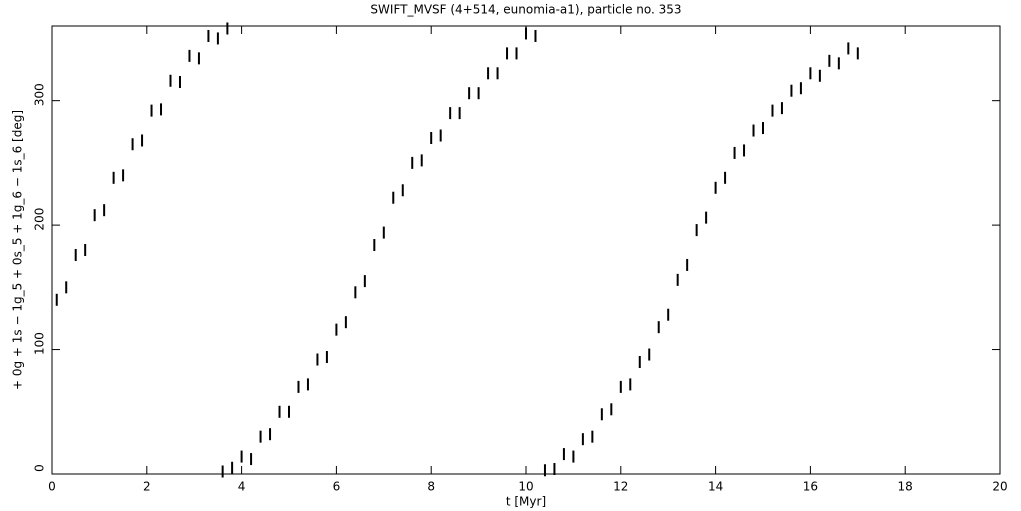 Image resolution: width=1021 pixels, height=511 pixels. I want to click on x-tick-label: 6, so click(337, 487).